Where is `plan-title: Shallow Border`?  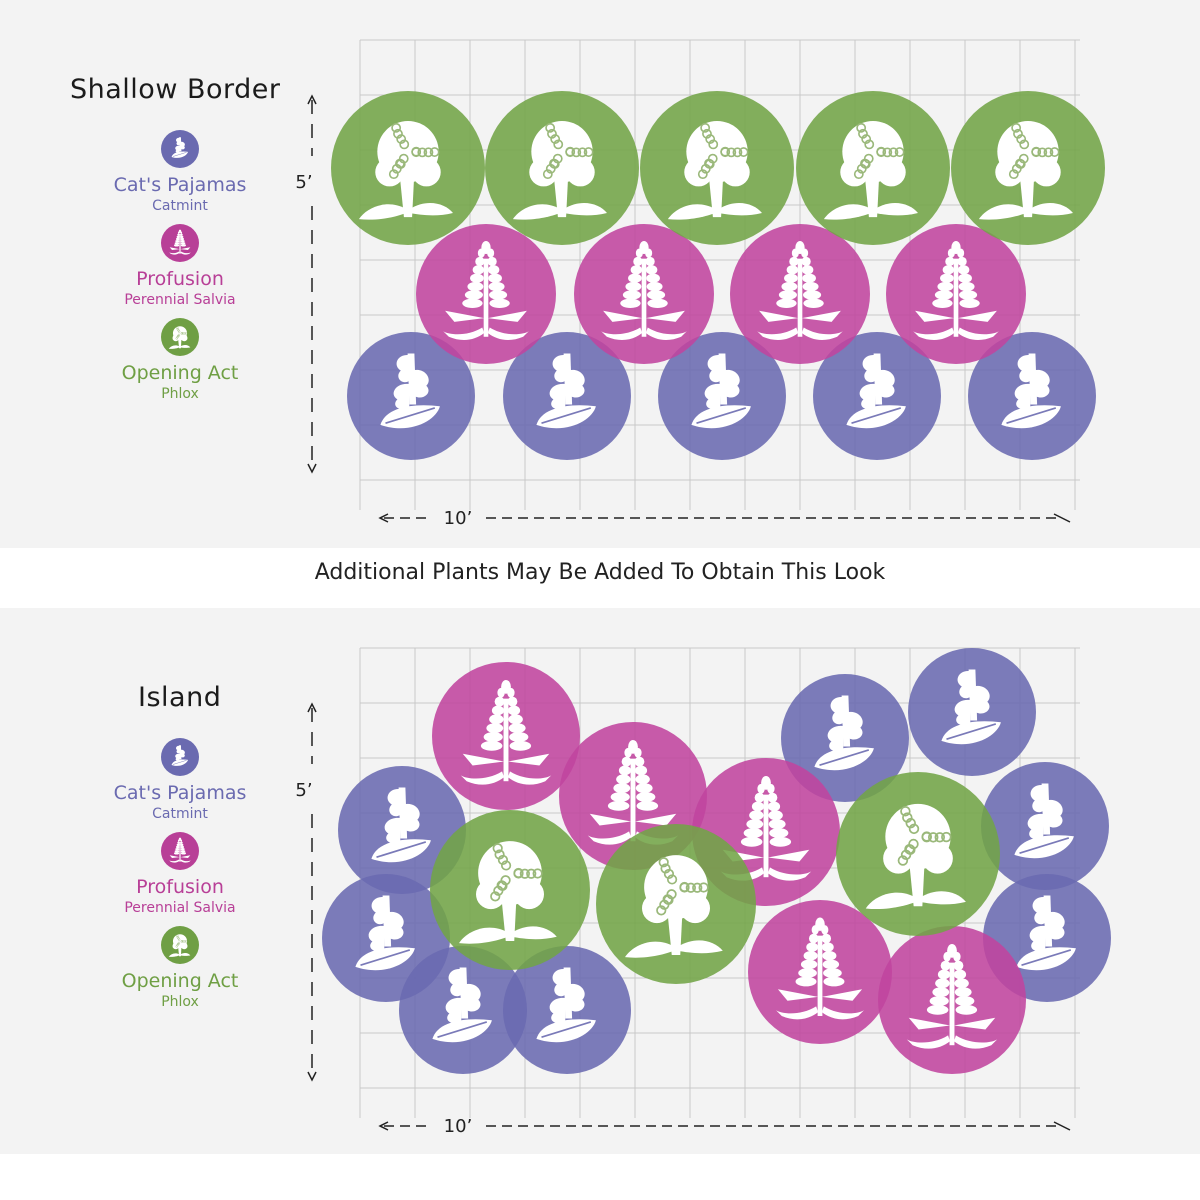
plan-title: Shallow Border is located at coordinates (175, 89).